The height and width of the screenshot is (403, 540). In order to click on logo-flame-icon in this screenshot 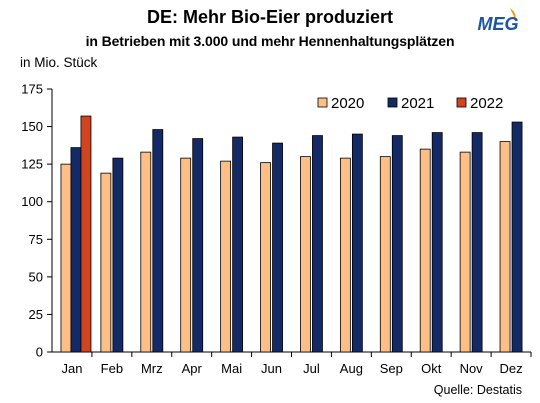, I will do `click(513, 14)`.